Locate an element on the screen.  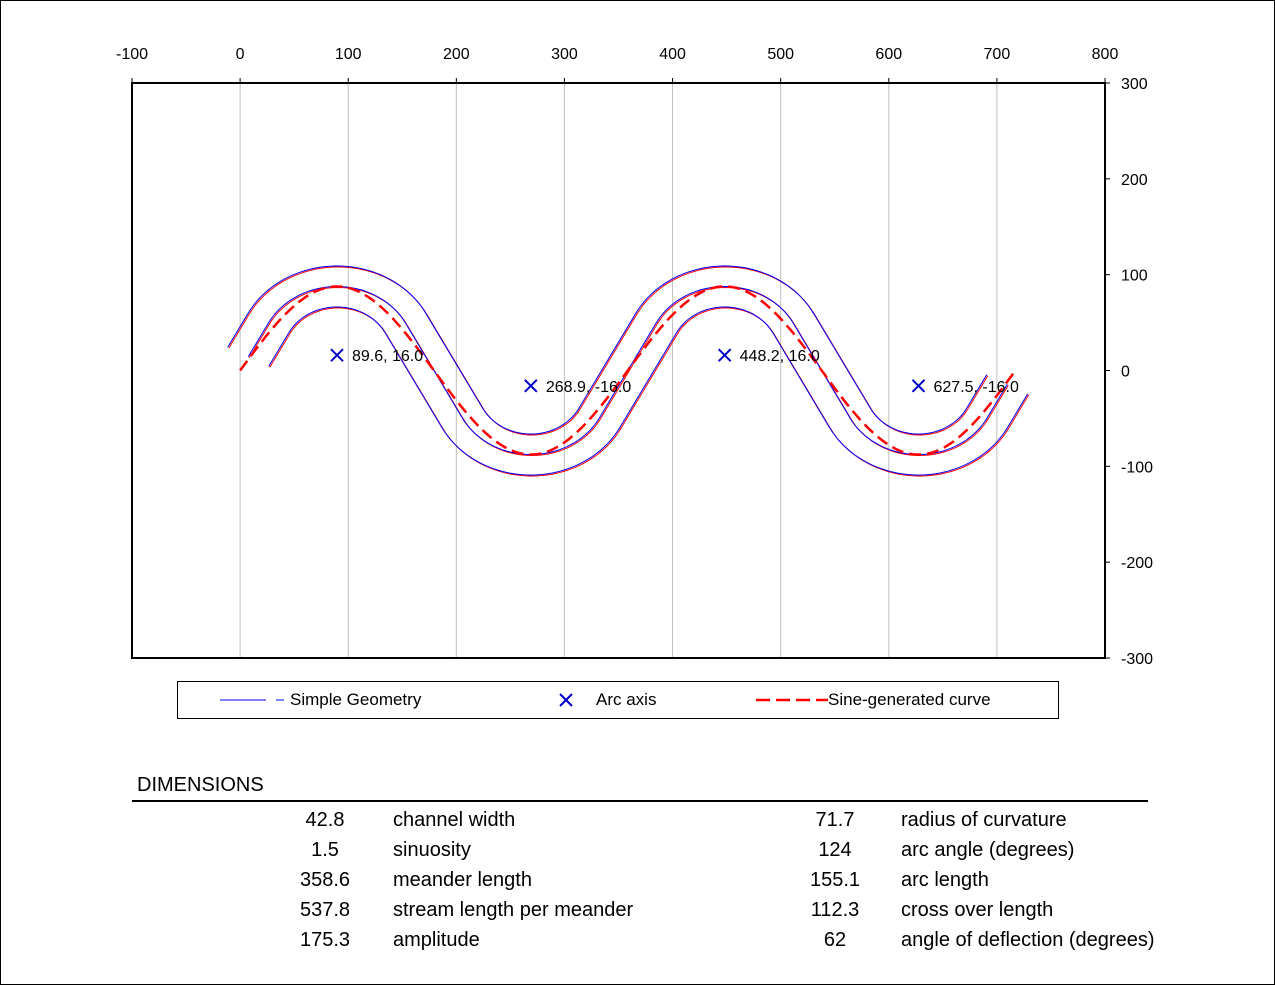
legend-label-arc-axis: Arc axis is located at coordinates (626, 699).